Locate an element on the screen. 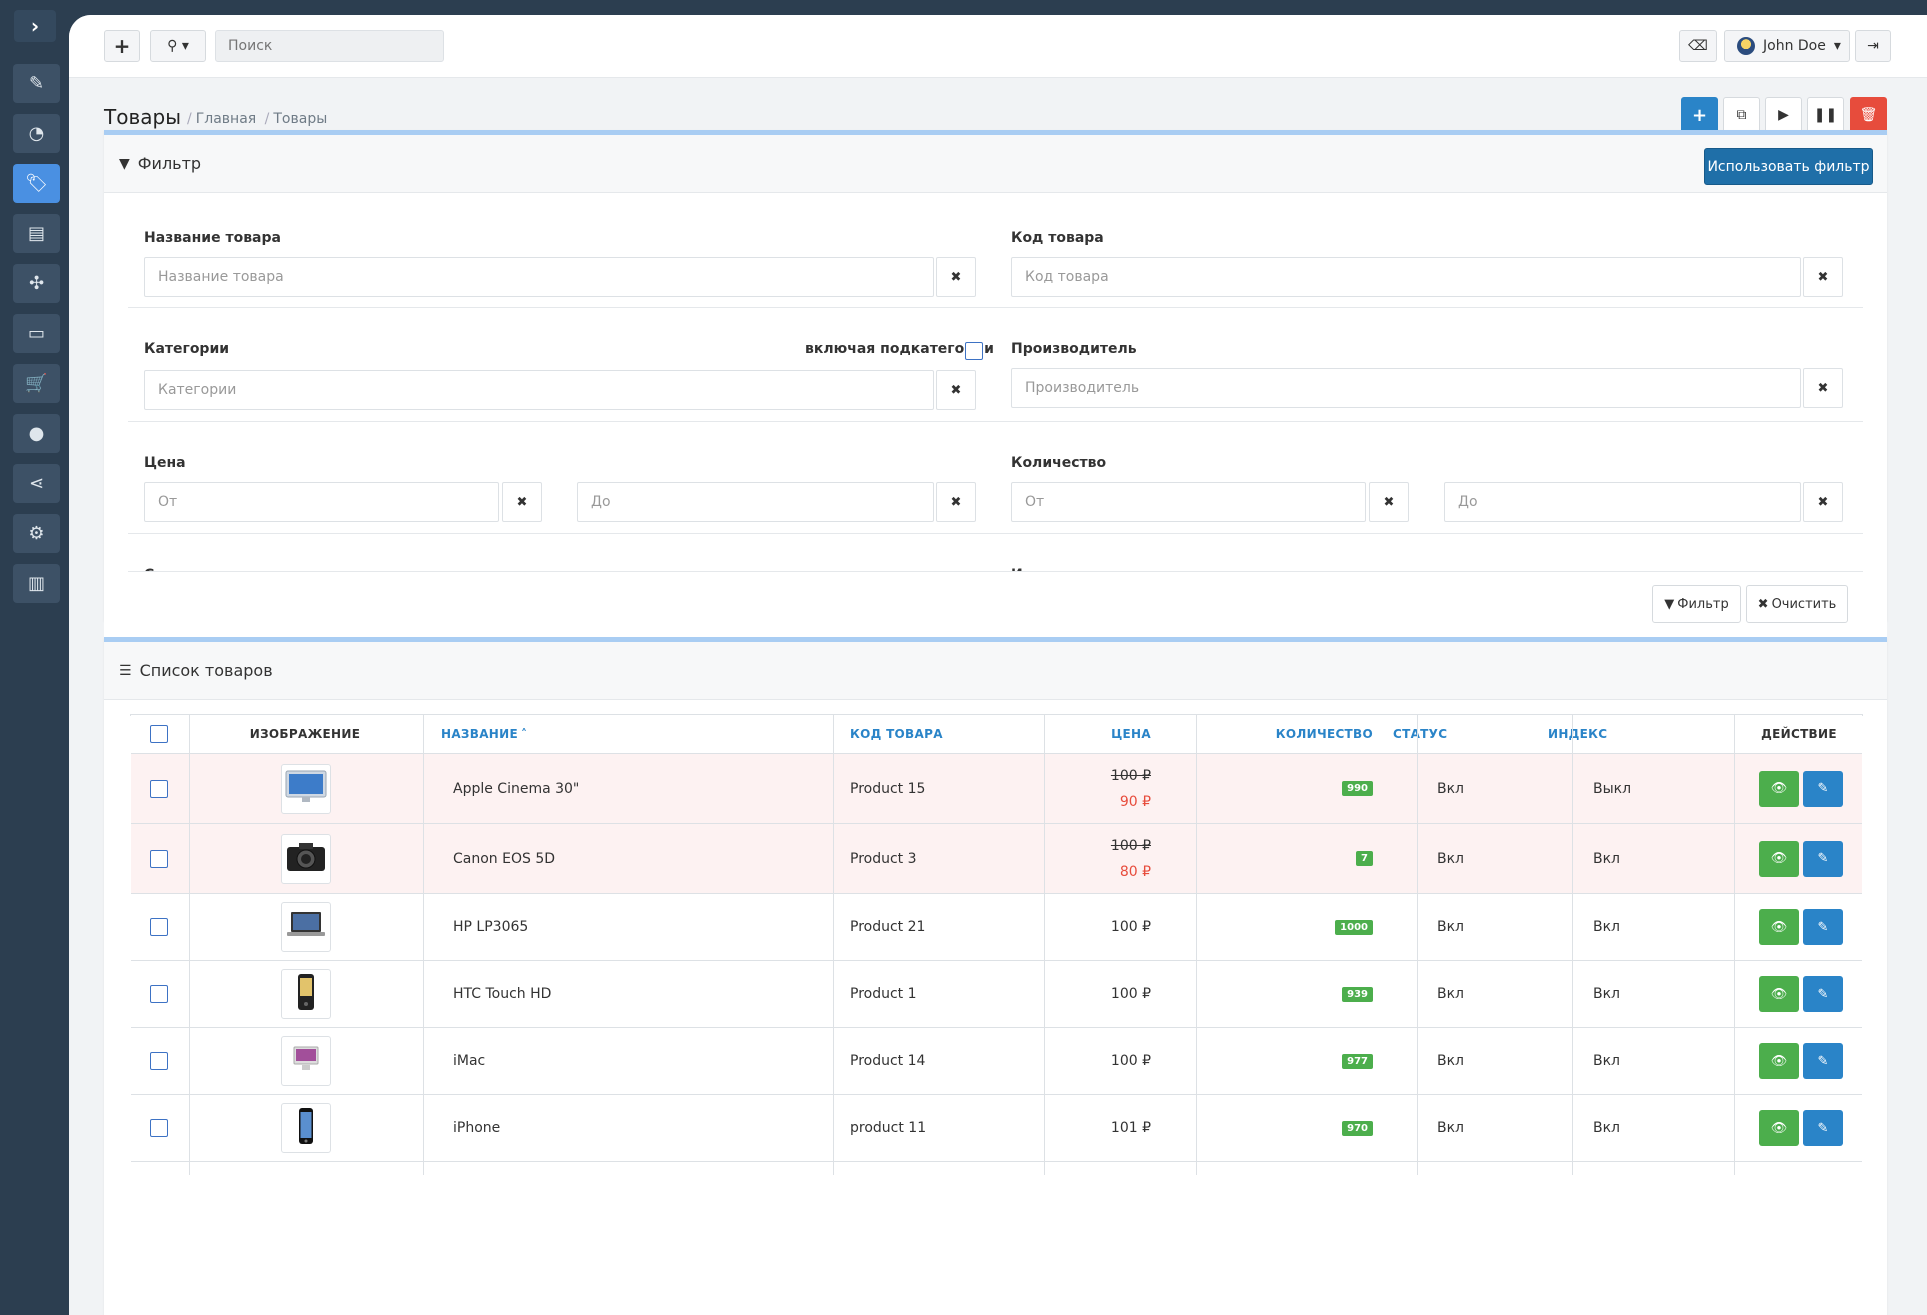 Image resolution: width=1927 pixels, height=1315 pixels. close-icon: ✖ is located at coordinates (1823, 277).